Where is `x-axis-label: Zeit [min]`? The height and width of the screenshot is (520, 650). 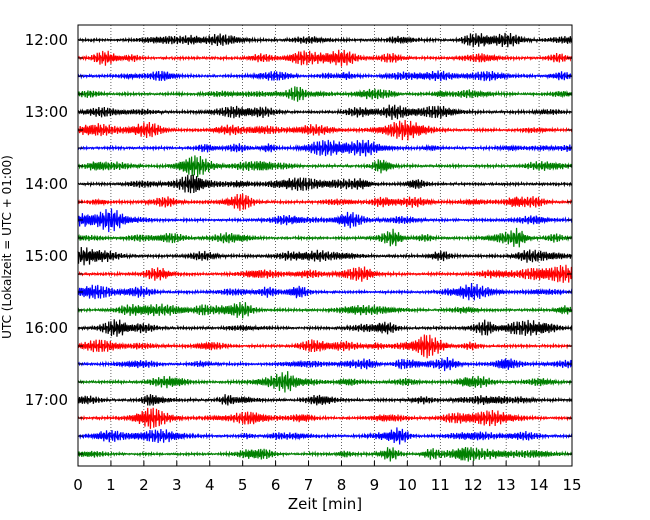 x-axis-label: Zeit [min] is located at coordinates (325, 504).